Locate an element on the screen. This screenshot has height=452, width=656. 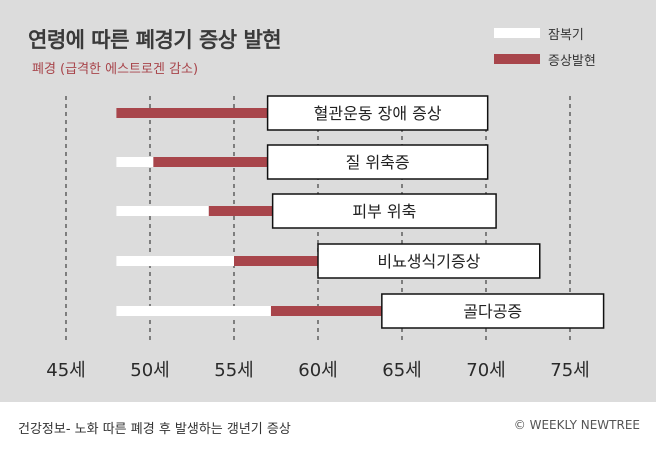
x-tick-label: 45세 is located at coordinates (65, 370).